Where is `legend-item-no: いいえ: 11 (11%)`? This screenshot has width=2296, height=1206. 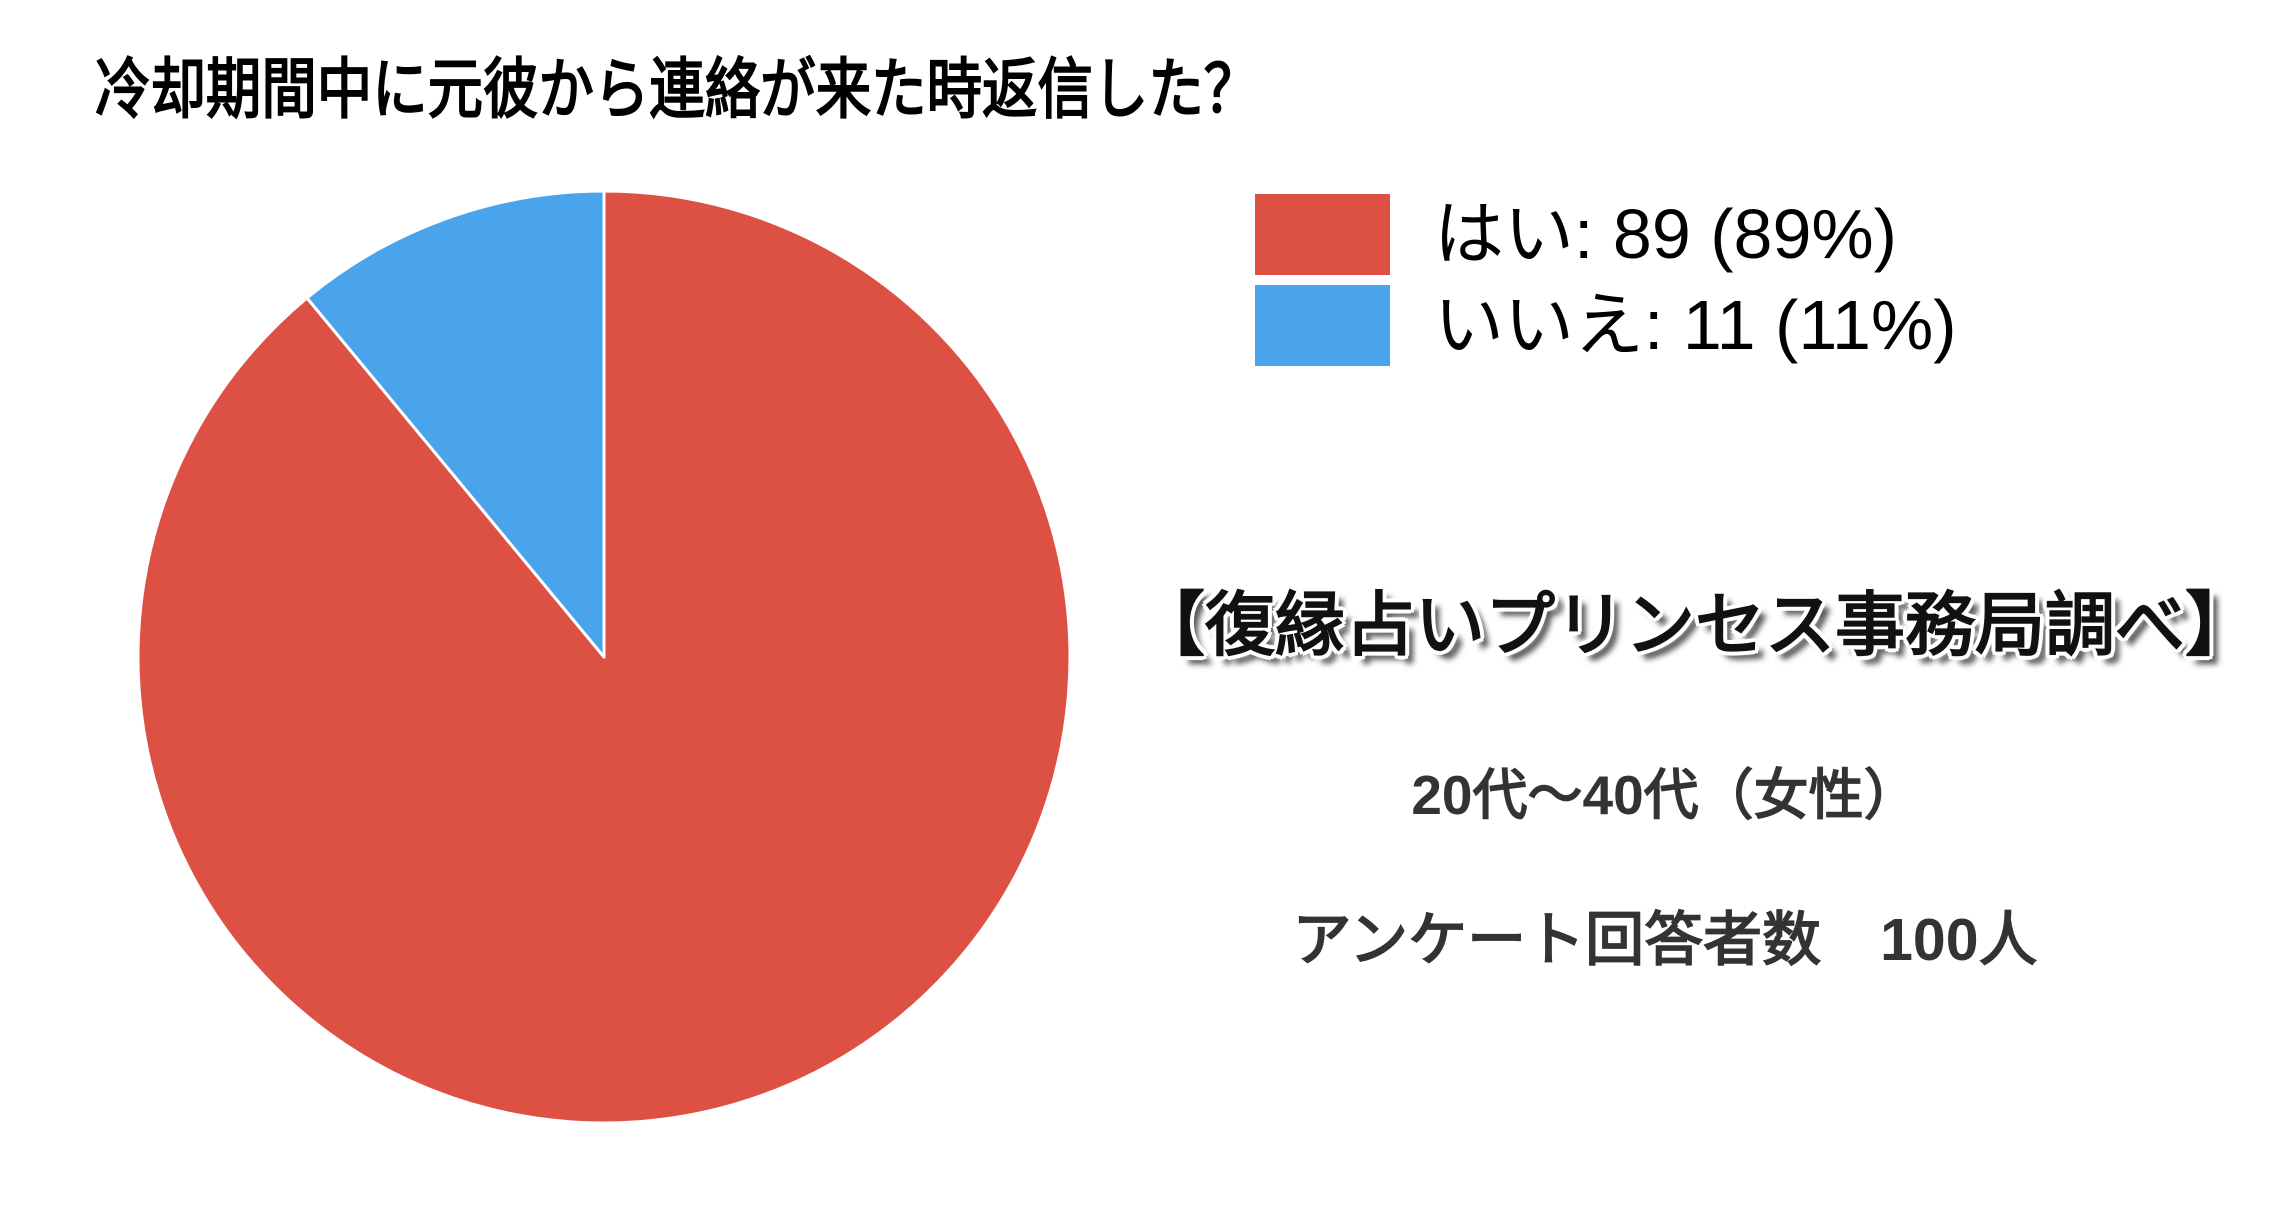 legend-item-no: いいえ: 11 (11%) is located at coordinates (1606, 325).